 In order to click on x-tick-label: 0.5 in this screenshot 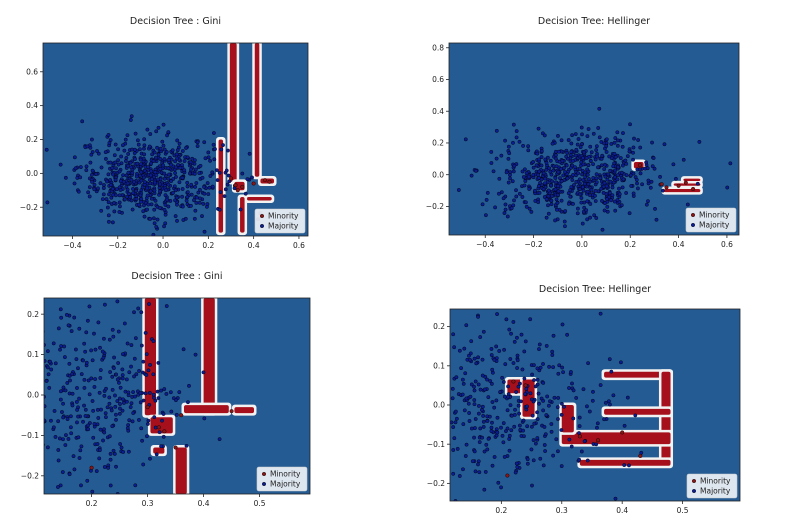, I will do `click(260, 503)`.